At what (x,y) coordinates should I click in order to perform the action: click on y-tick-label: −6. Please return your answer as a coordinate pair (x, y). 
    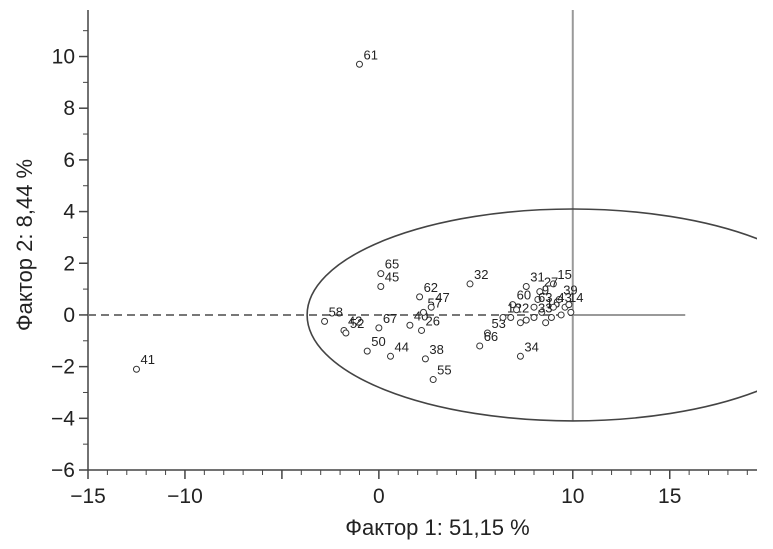
    Looking at the image, I should click on (63, 470).